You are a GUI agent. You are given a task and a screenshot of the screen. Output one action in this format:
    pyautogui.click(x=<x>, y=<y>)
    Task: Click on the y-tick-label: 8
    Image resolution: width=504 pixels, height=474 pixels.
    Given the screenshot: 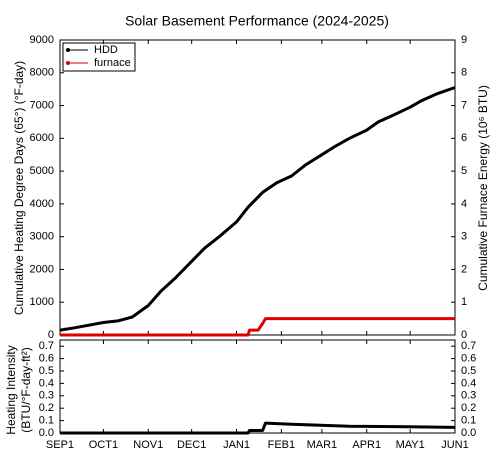 What is the action you would take?
    pyautogui.click(x=464, y=73)
    